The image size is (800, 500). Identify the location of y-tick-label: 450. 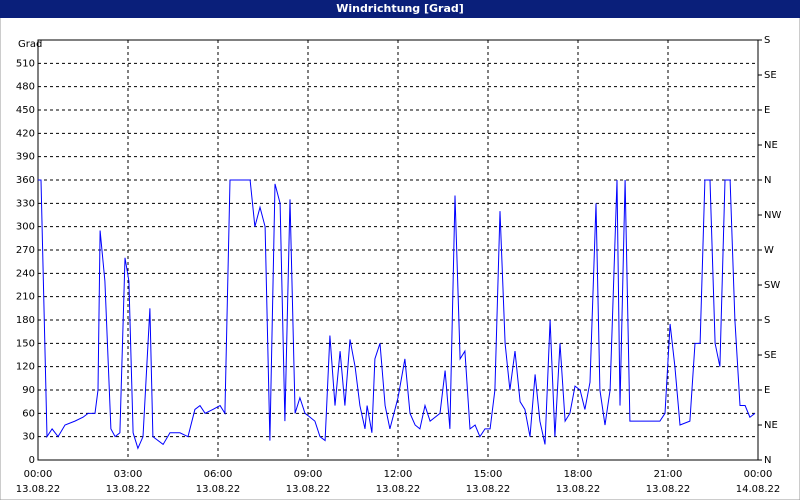
(25, 110).